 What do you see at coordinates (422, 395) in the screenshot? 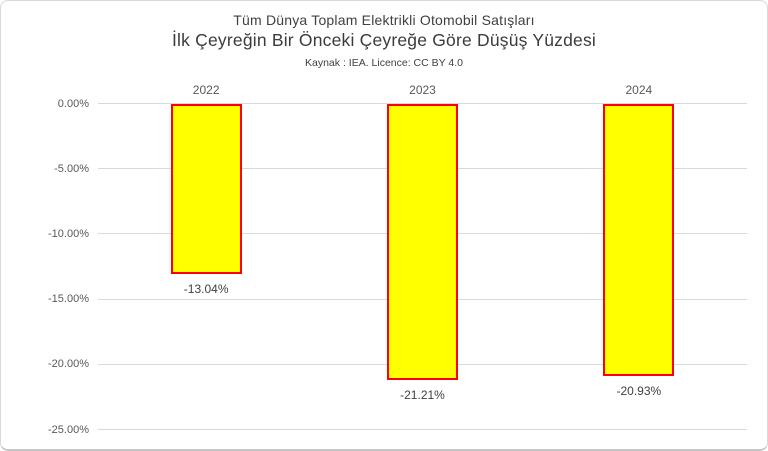
I see `data-label-2023: -21.21%` at bounding box center [422, 395].